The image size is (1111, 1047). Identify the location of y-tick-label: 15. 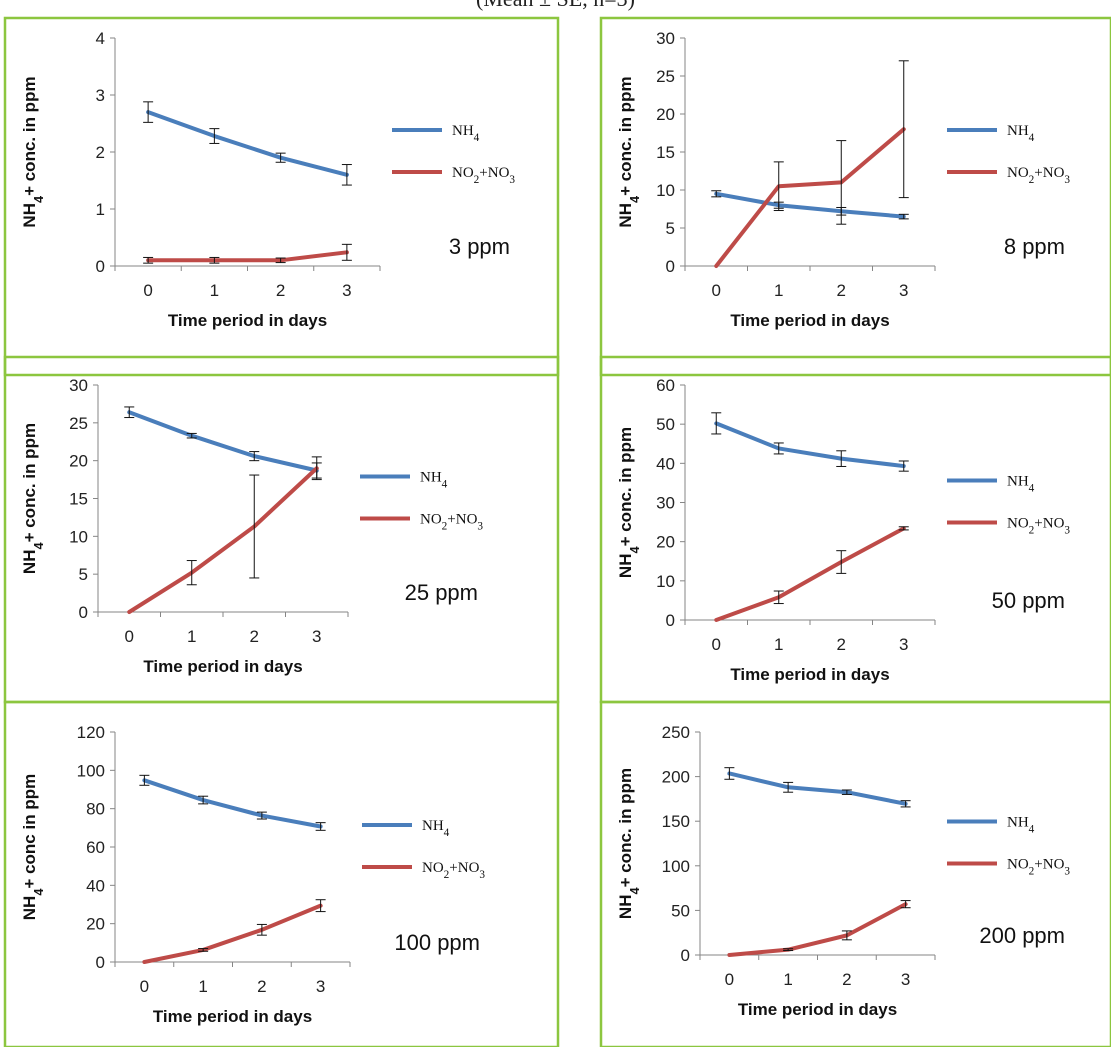
(665, 152).